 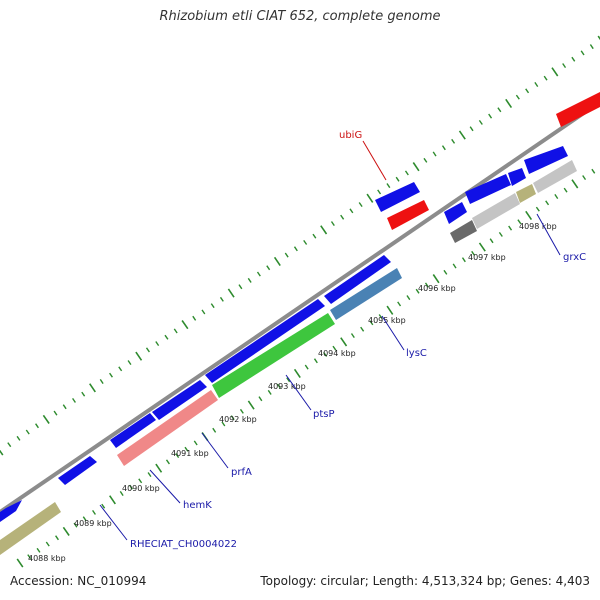 What do you see at coordinates (350, 135) in the screenshot?
I see `gene-label-ubig: ubiG` at bounding box center [350, 135].